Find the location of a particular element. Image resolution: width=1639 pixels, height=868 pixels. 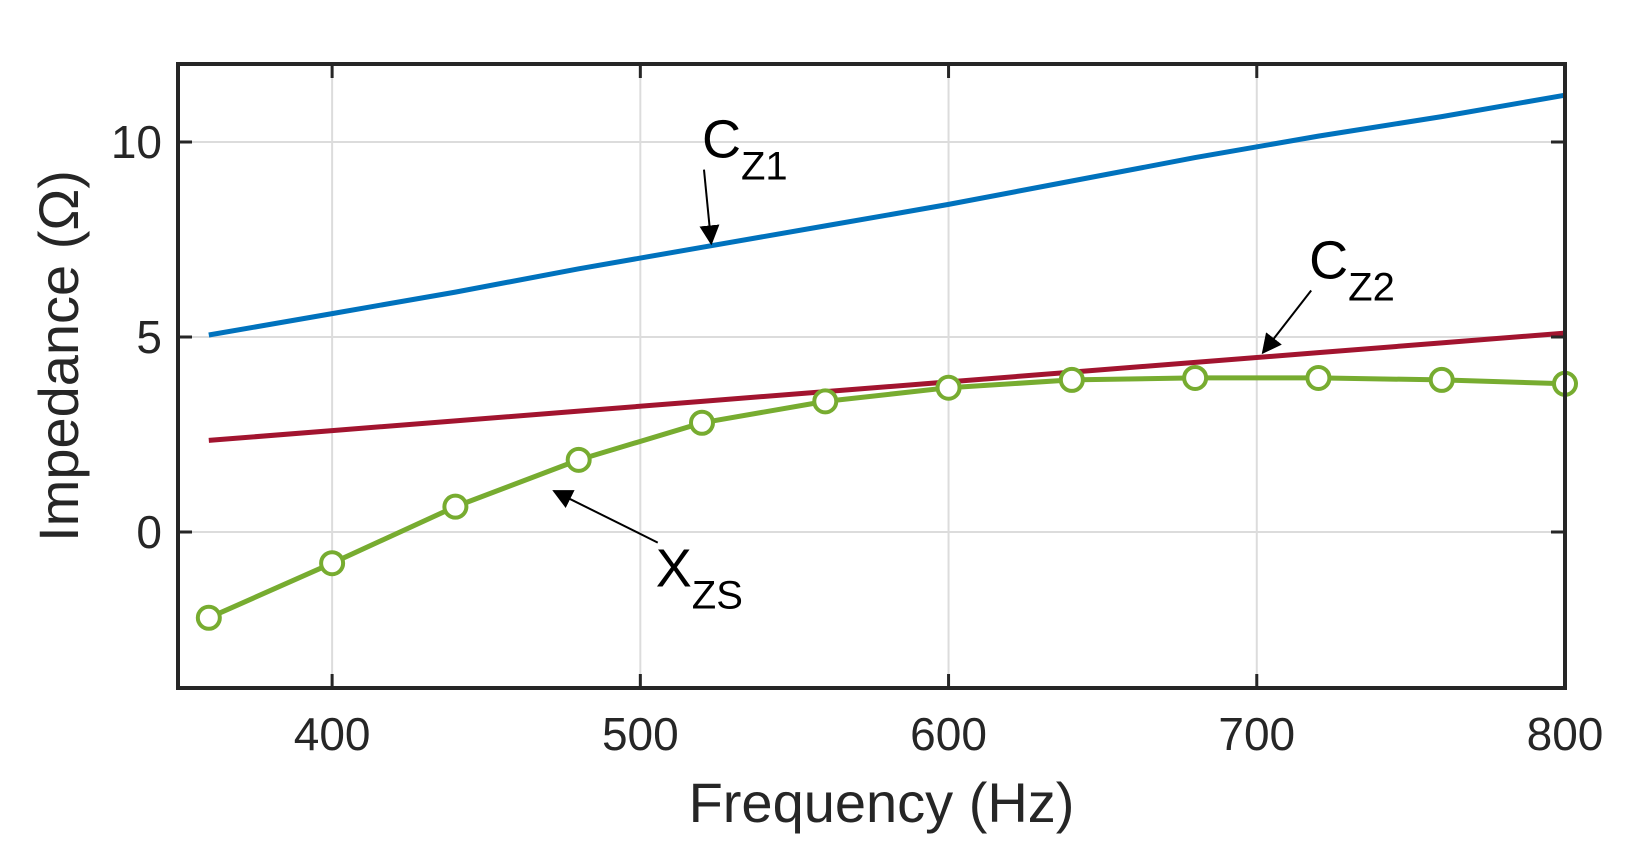

annotation-label-xzs: XZS is located at coordinates (699, 578).